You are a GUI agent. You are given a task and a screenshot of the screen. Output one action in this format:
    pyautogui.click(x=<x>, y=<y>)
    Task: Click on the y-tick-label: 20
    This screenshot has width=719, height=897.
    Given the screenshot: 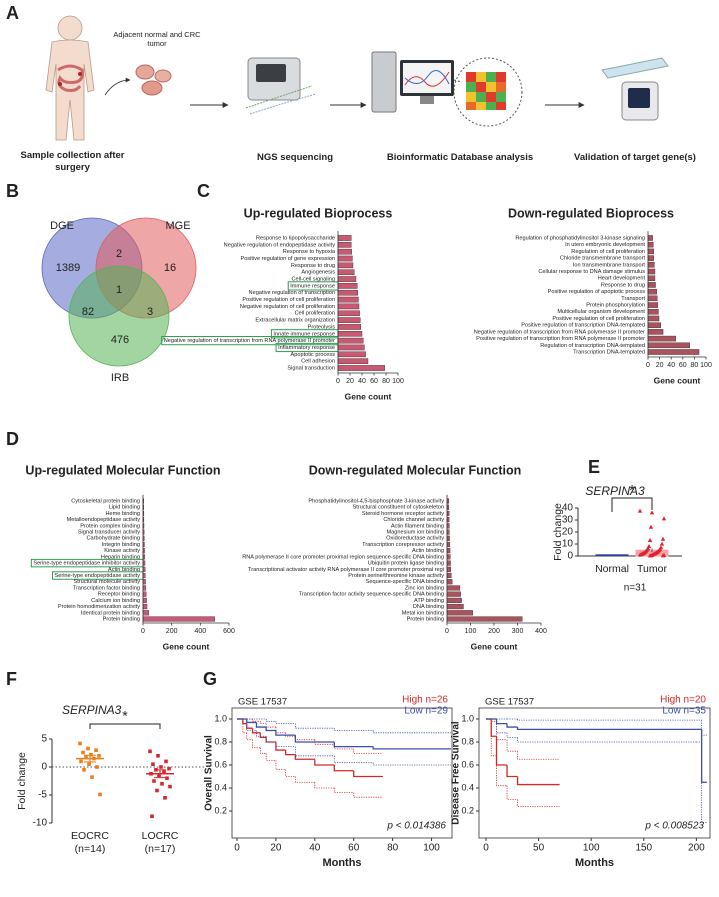 What is the action you would take?
    pyautogui.click(x=568, y=532)
    